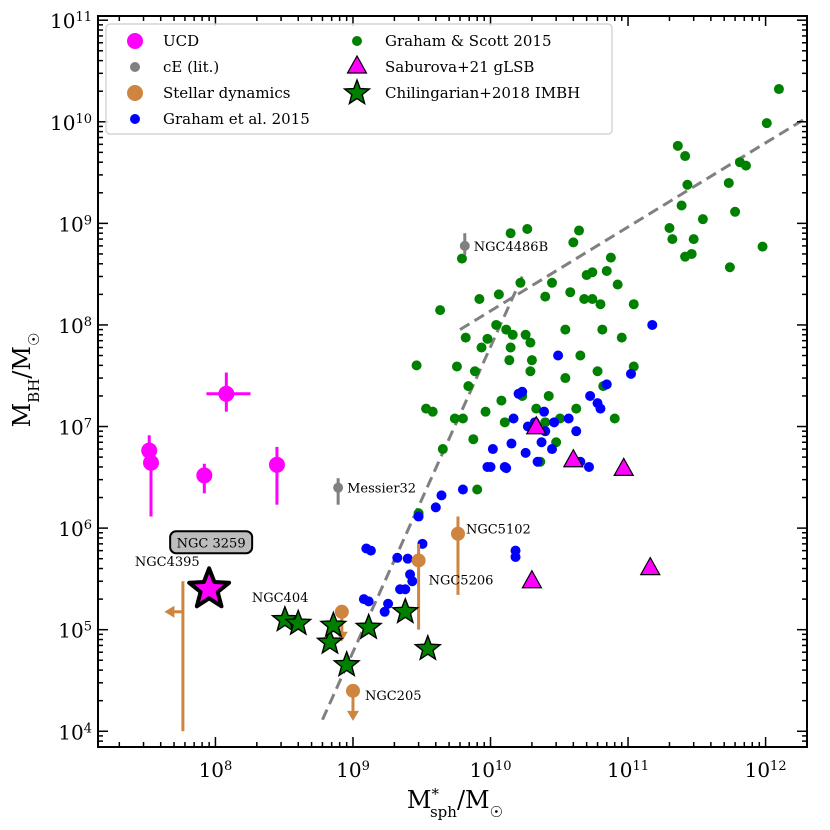 Image resolution: width=830 pixels, height=830 pixels. I want to click on y-tick-label: 108, so click(75, 326).